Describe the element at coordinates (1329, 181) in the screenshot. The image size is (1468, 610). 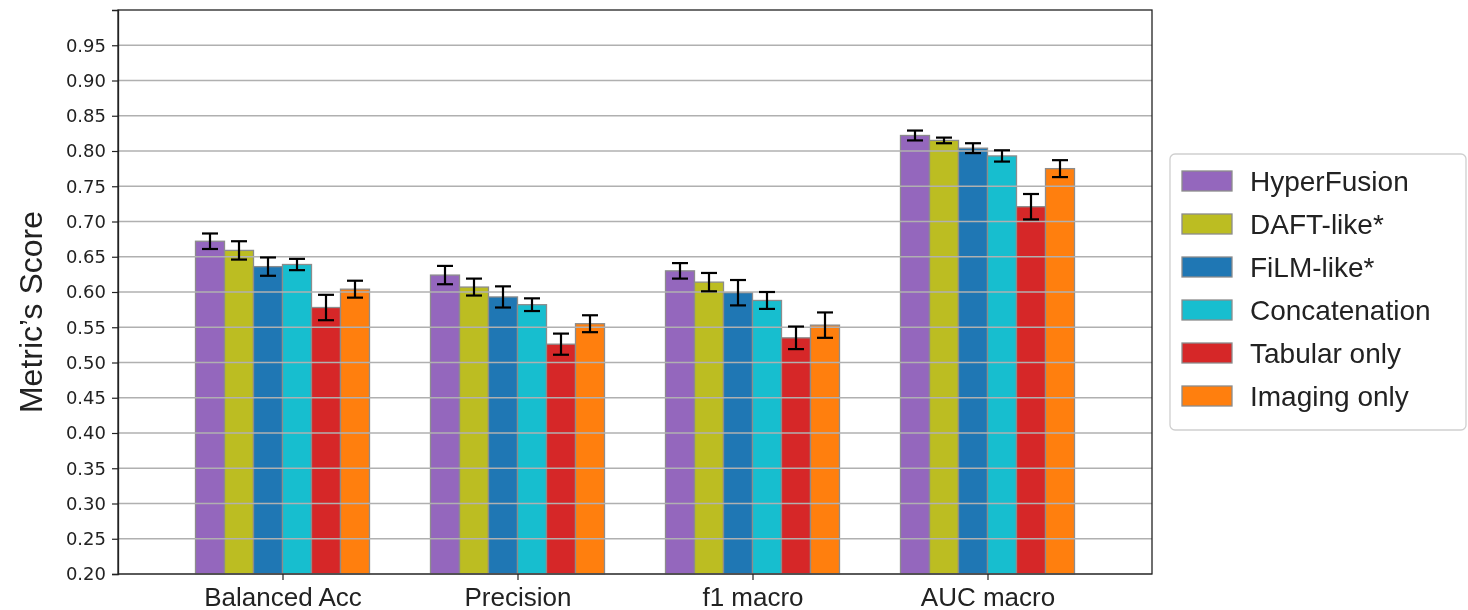
I see `legend-label: HyperFusion` at that location.